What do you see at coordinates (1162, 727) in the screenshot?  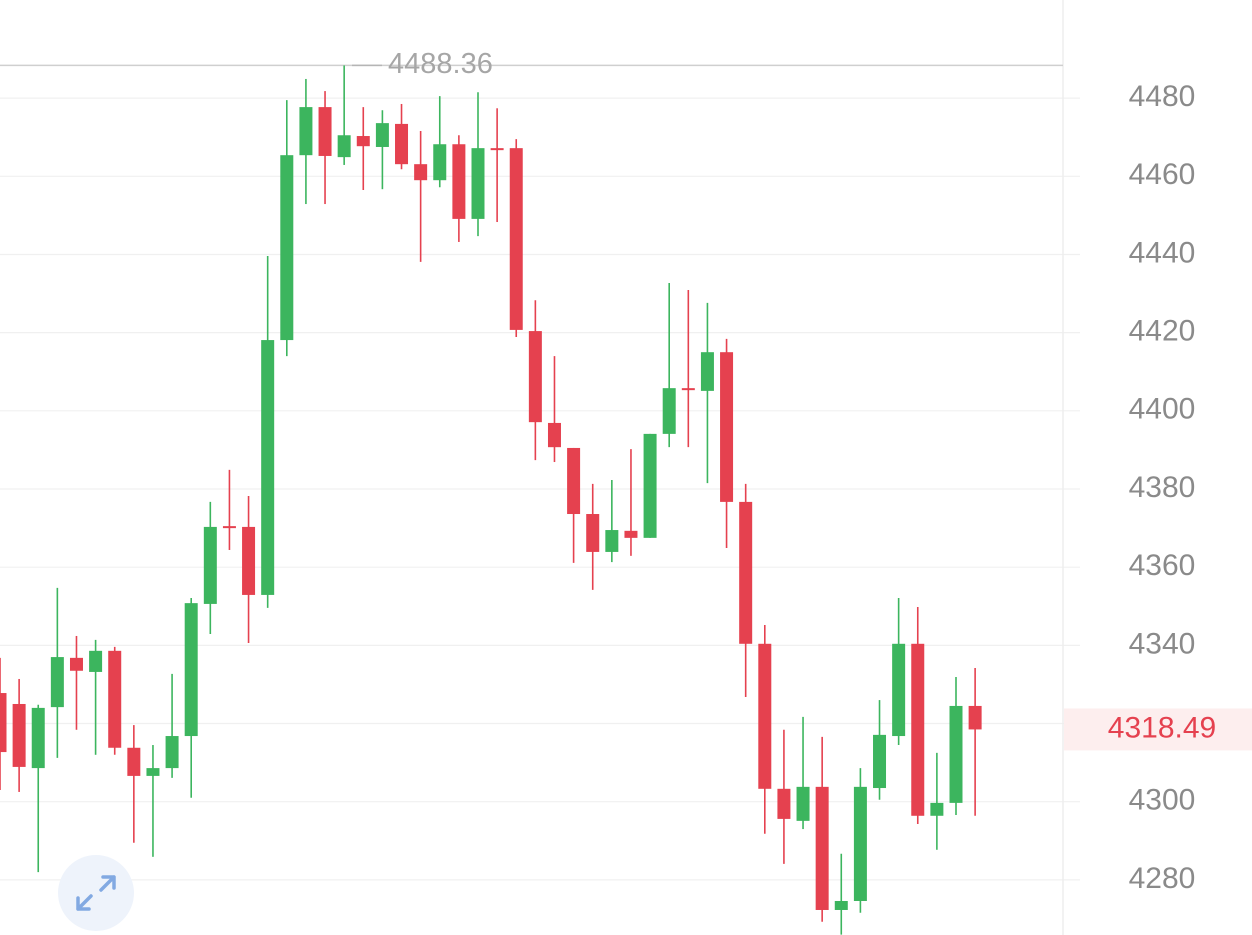 I see `last-price-label: 4318.49` at bounding box center [1162, 727].